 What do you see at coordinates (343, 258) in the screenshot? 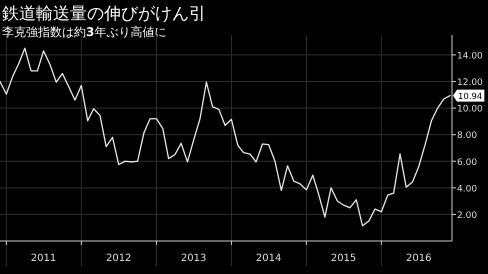
I see `x-tick-label: 2015` at bounding box center [343, 258].